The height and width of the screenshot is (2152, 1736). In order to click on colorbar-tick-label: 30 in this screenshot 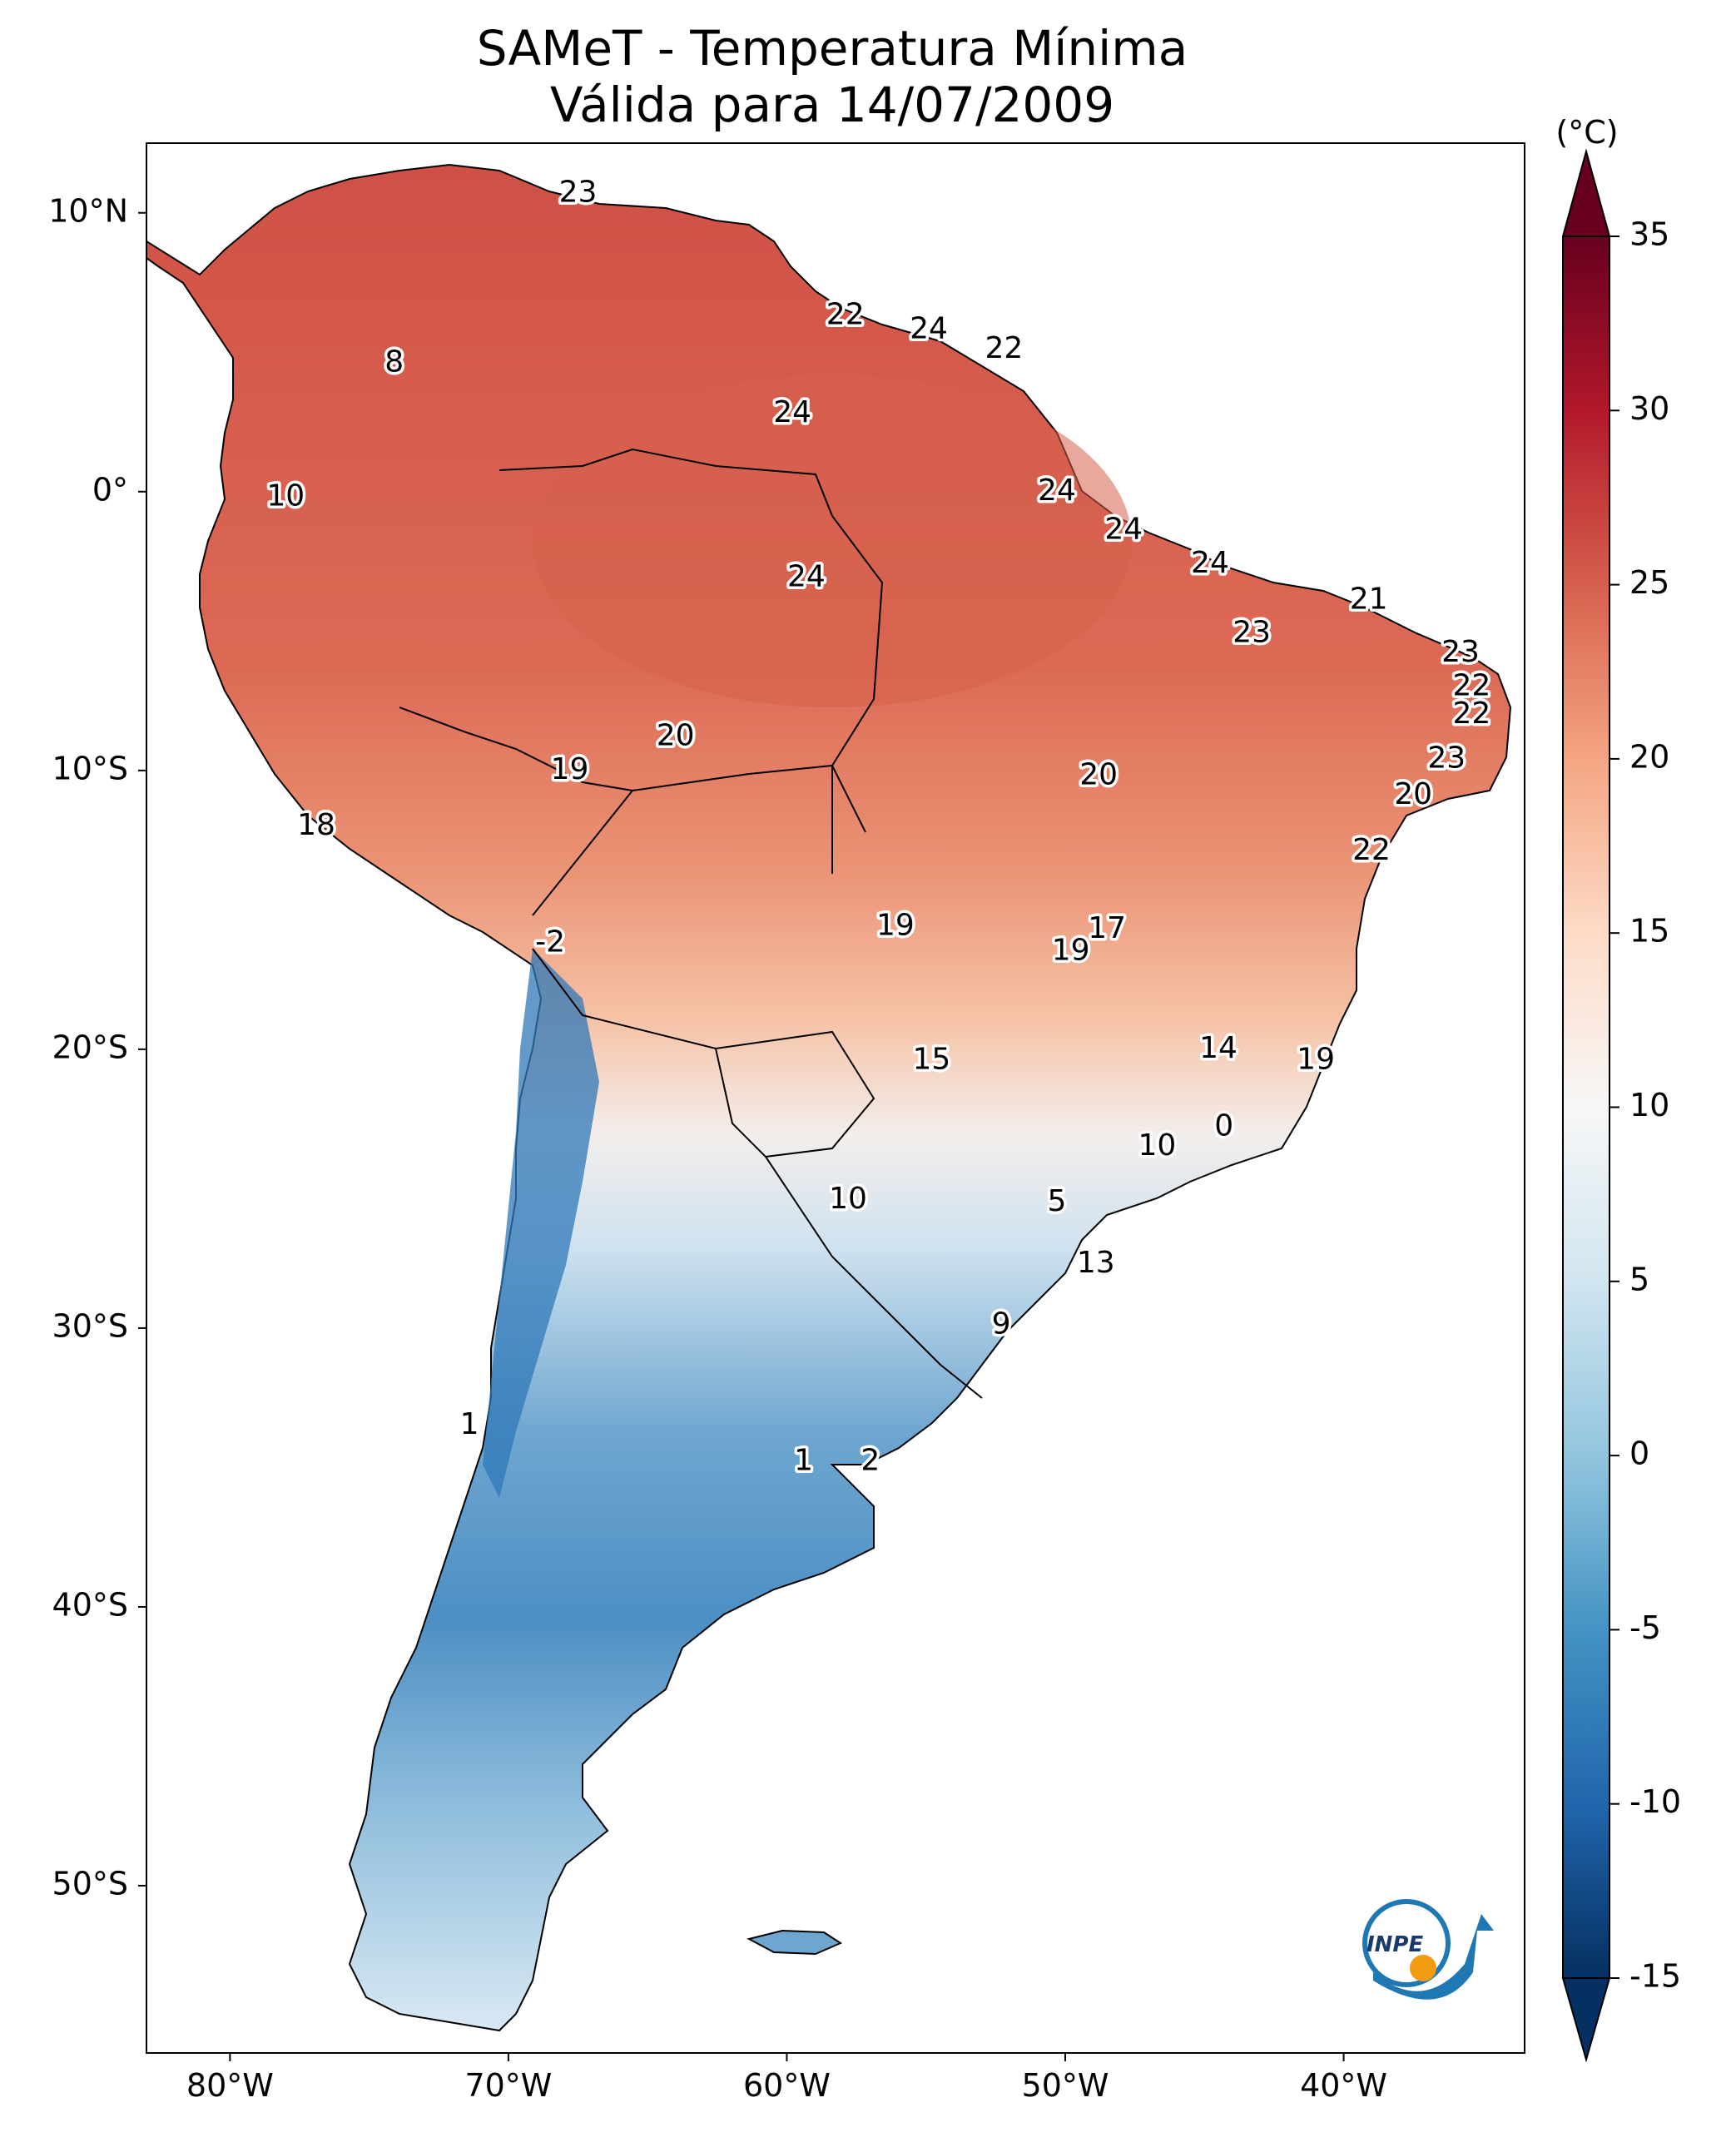, I will do `click(1649, 408)`.